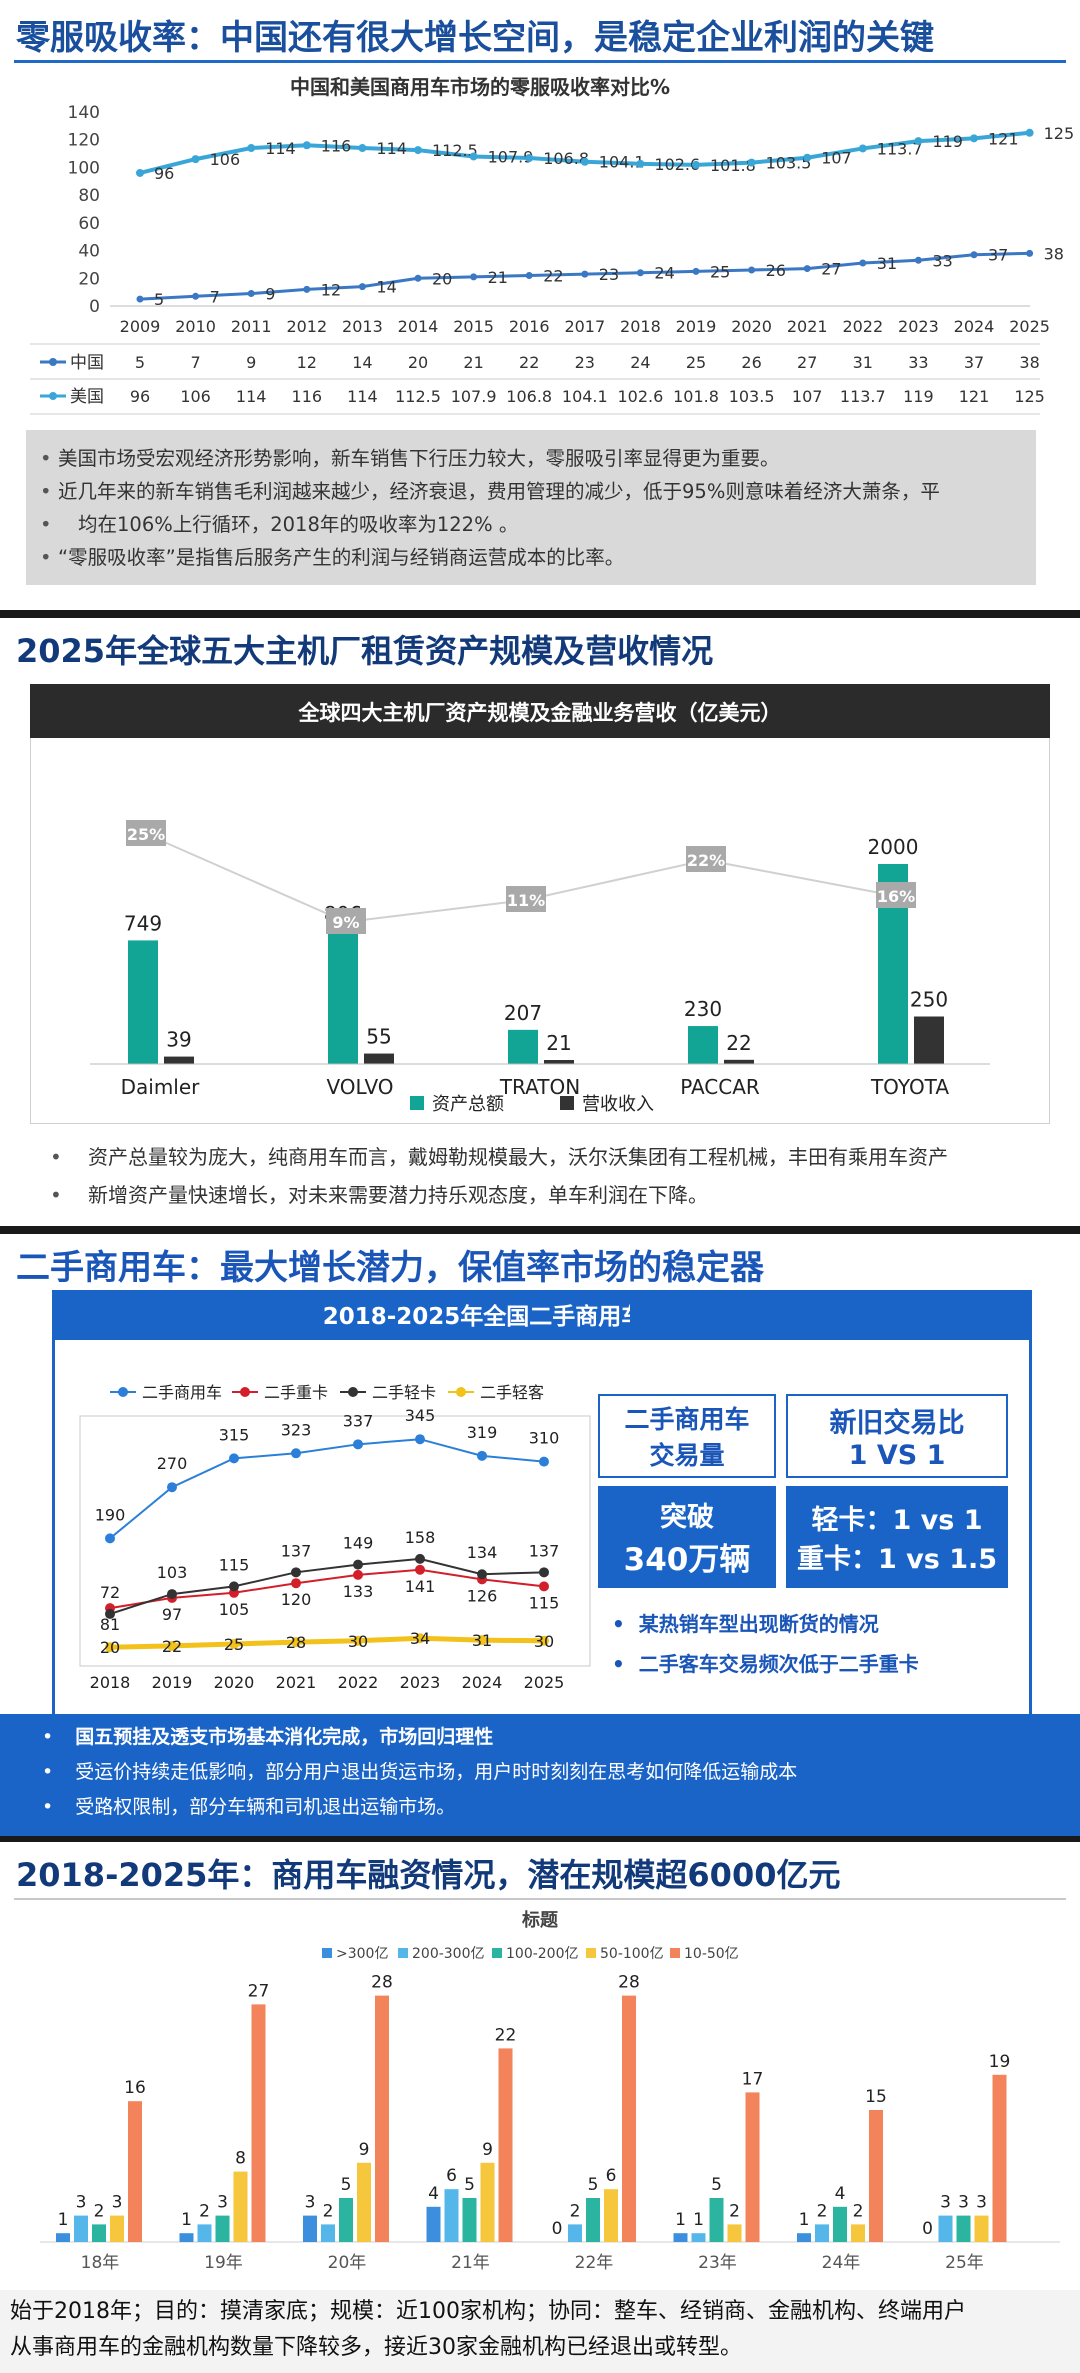 This screenshot has width=1080, height=2373. I want to click on chart3-data-label: 310, so click(544, 1438).